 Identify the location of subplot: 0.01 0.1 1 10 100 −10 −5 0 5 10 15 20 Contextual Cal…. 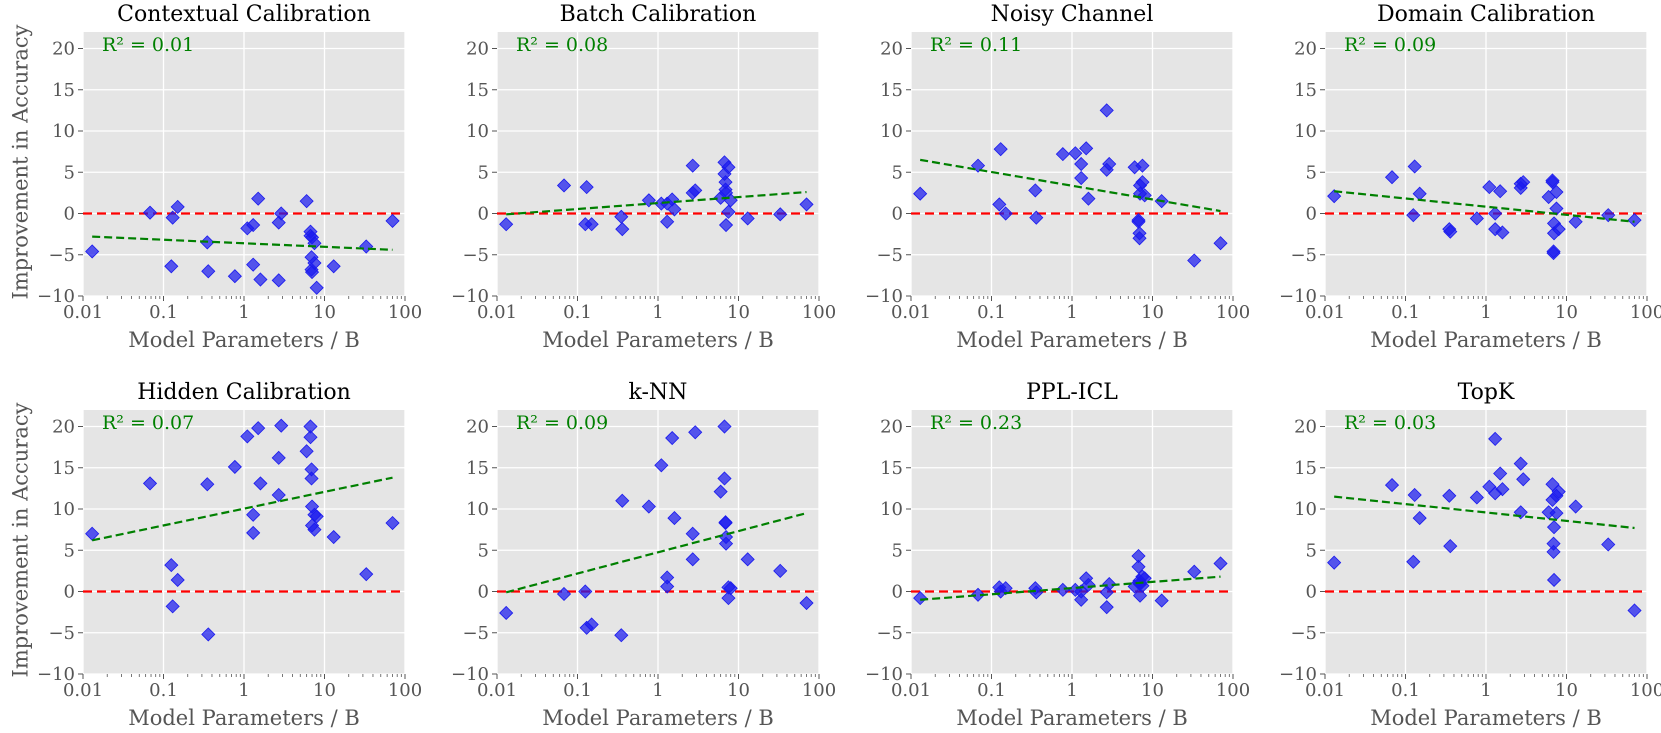
(229, 177).